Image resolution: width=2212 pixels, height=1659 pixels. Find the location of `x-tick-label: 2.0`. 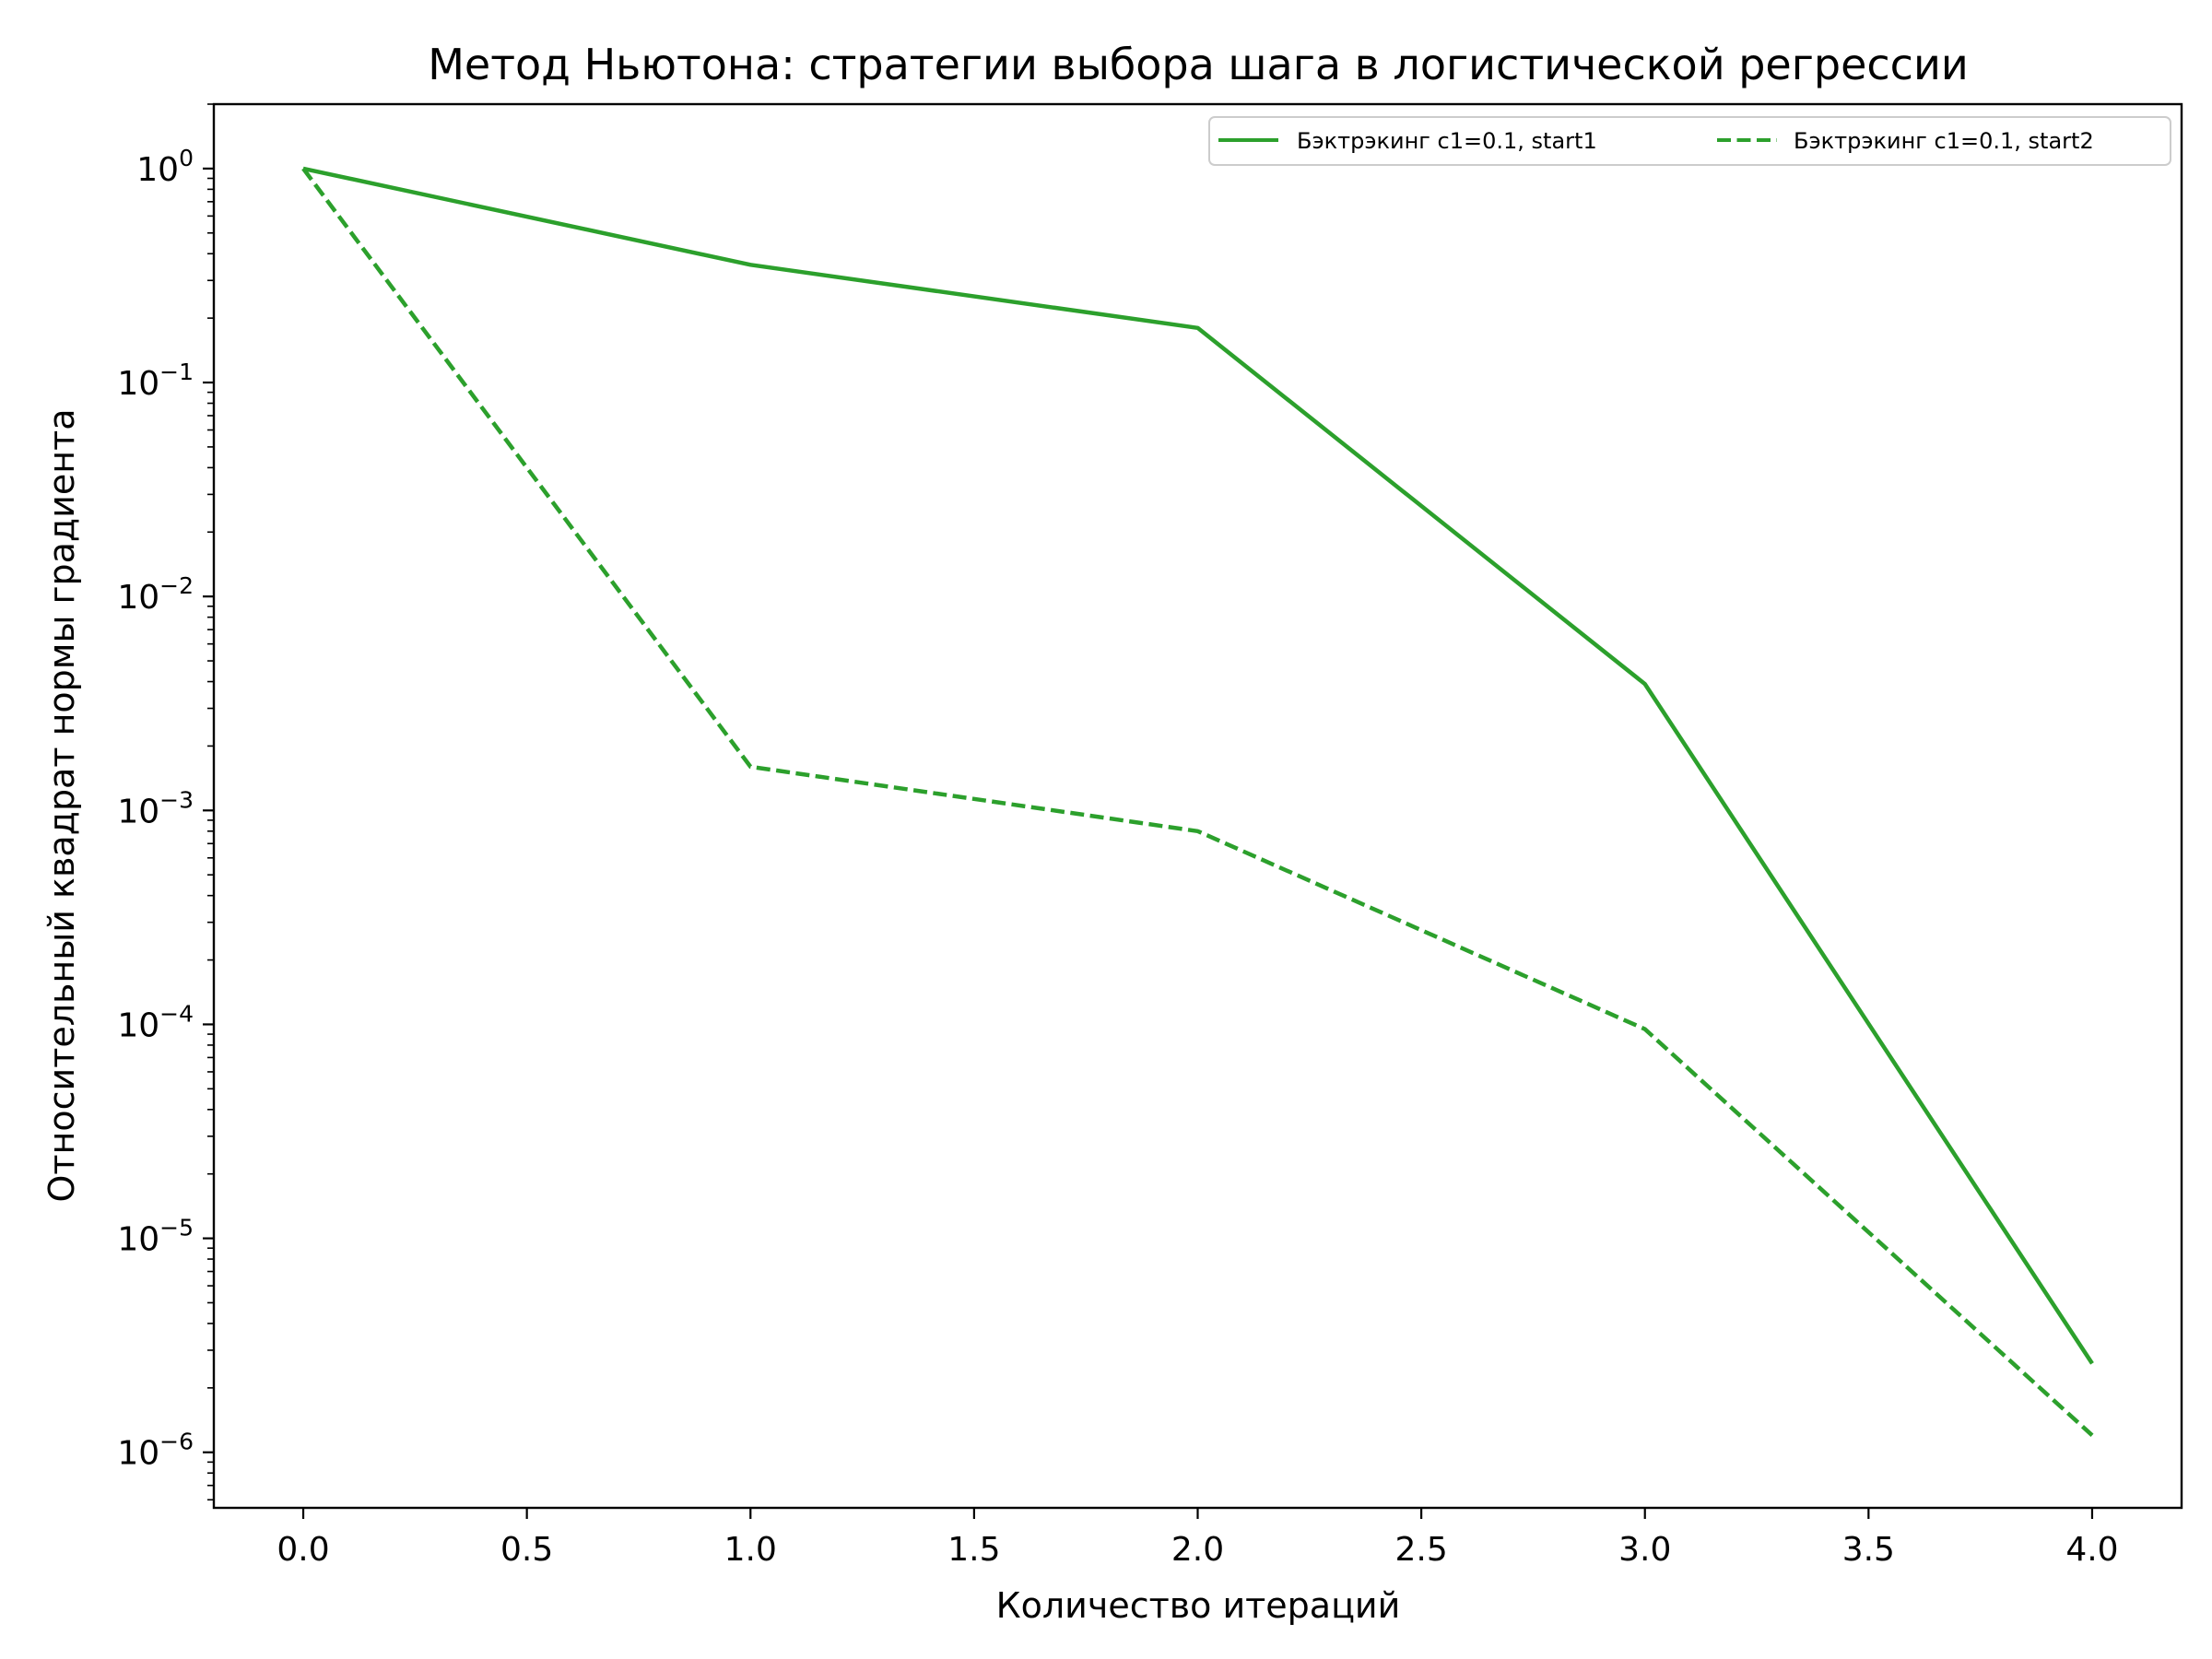

x-tick-label: 2.0 is located at coordinates (1197, 1550).